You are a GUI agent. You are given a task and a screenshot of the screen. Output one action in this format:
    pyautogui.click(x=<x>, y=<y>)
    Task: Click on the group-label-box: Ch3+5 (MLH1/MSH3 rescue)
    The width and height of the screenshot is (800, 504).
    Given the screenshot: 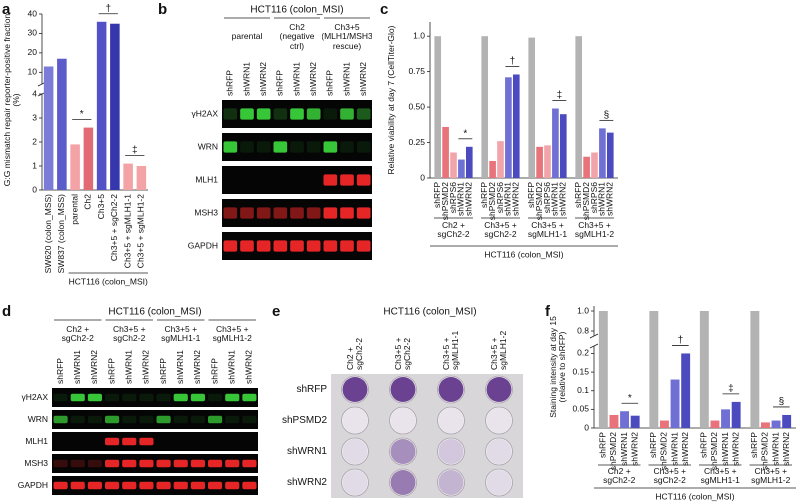 What is the action you would take?
    pyautogui.click(x=347, y=36)
    